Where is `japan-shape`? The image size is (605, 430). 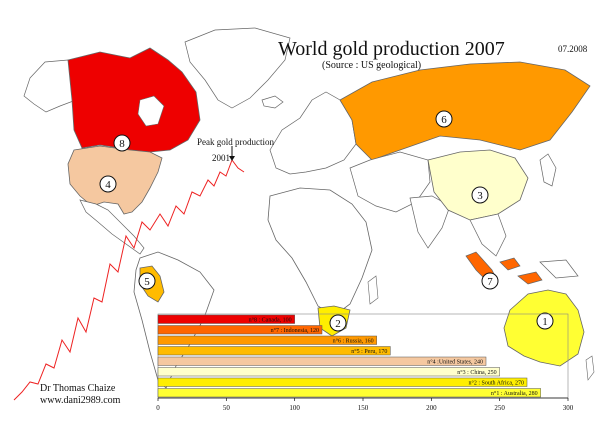 japan-shape is located at coordinates (548, 170).